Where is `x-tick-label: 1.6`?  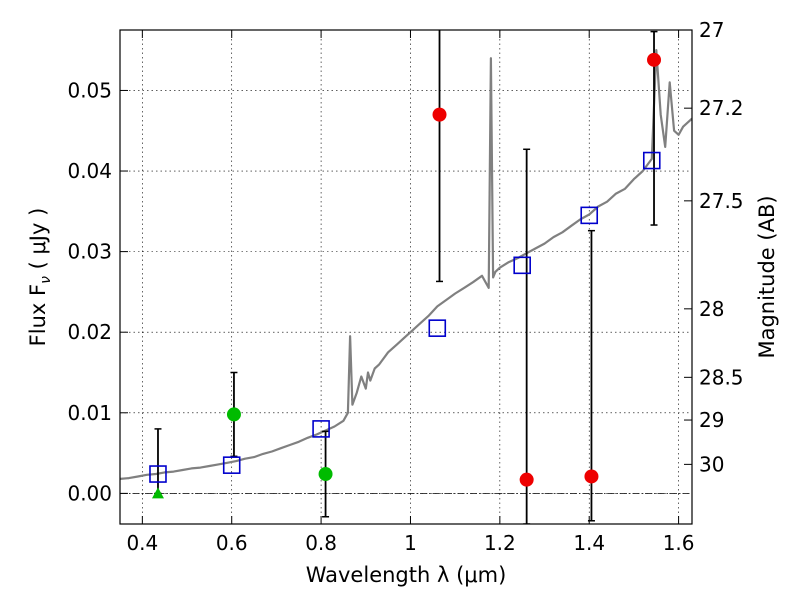 x-tick-label: 1.6 is located at coordinates (679, 543).